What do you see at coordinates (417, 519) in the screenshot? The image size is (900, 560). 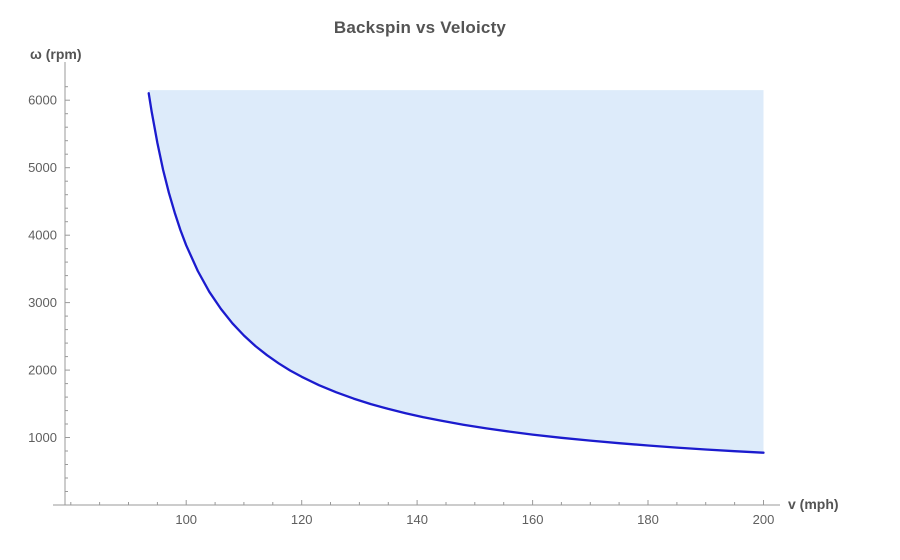 I see `x-tick-label: 140` at bounding box center [417, 519].